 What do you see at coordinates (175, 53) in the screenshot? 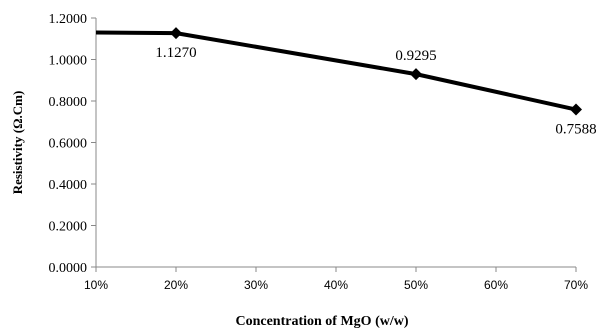
I see `data-label: 1.1270` at bounding box center [175, 53].